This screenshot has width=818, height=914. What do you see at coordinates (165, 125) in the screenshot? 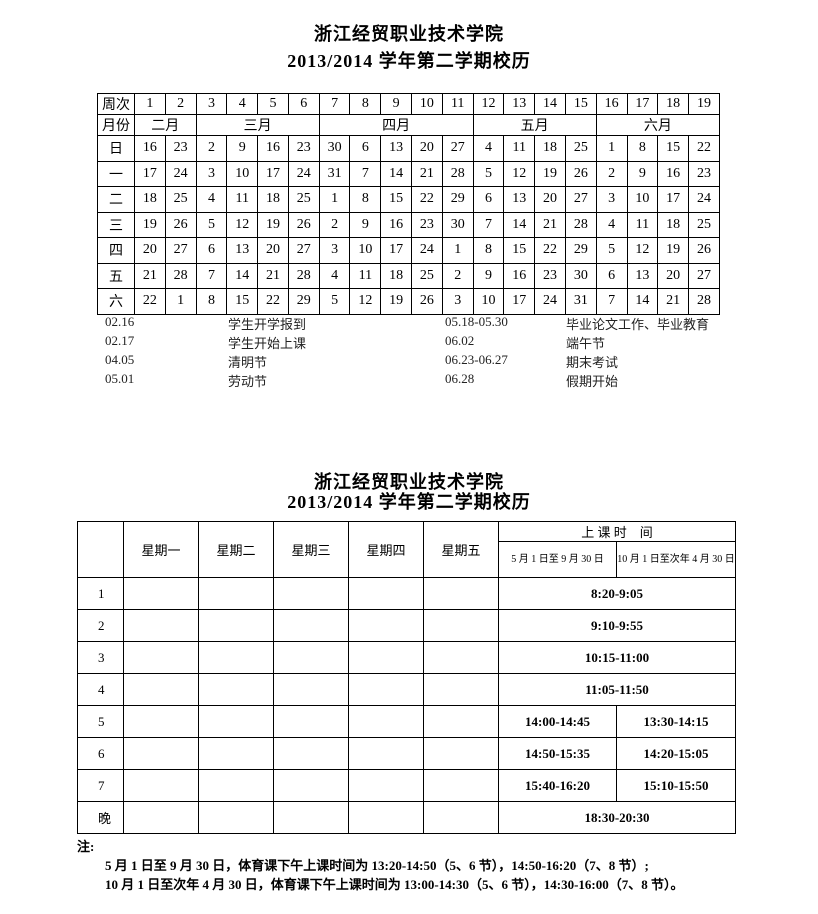
I see `month-cell: 二月` at bounding box center [165, 125].